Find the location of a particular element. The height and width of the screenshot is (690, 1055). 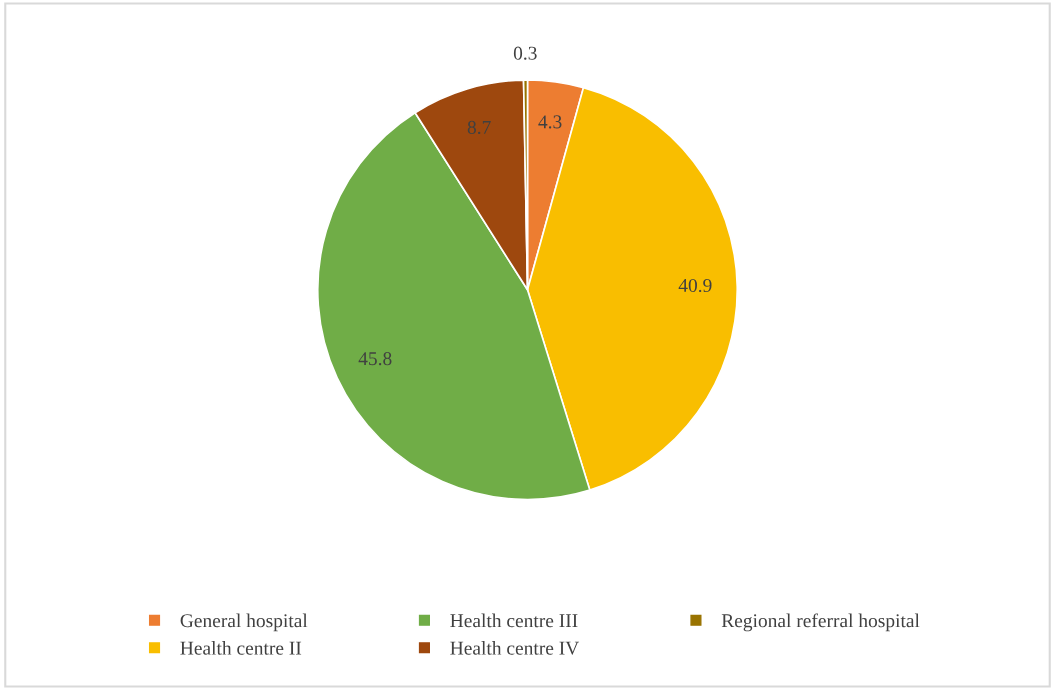

legend-label: Health centre III is located at coordinates (514, 620).